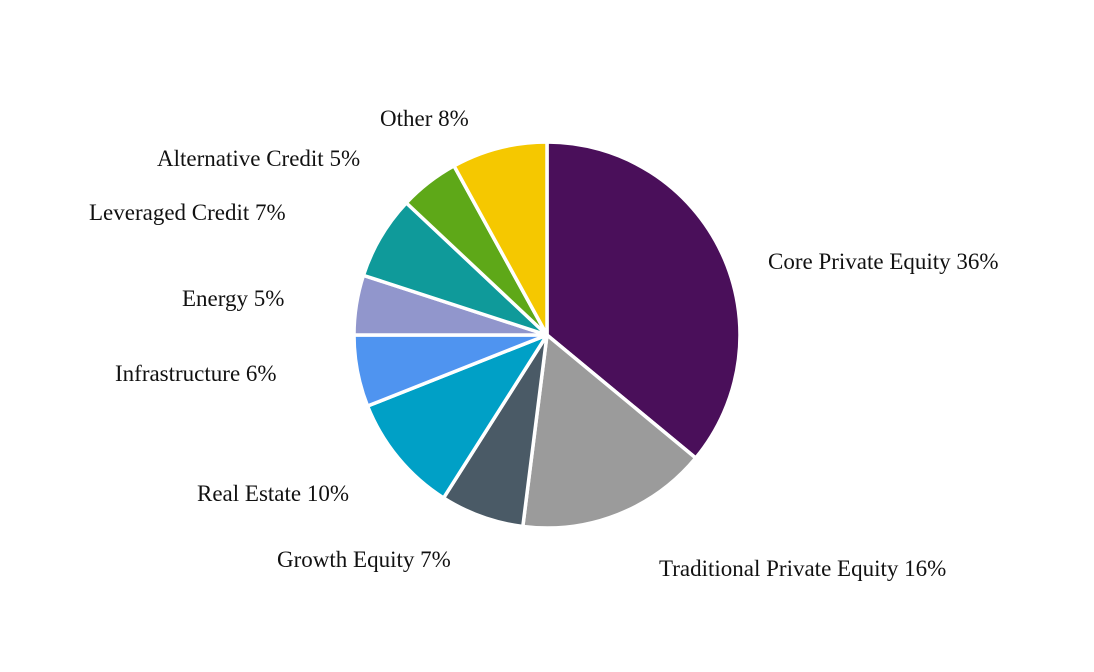  What do you see at coordinates (258, 158) in the screenshot?
I see `label-alternative-credit: Alternative Credit 5%` at bounding box center [258, 158].